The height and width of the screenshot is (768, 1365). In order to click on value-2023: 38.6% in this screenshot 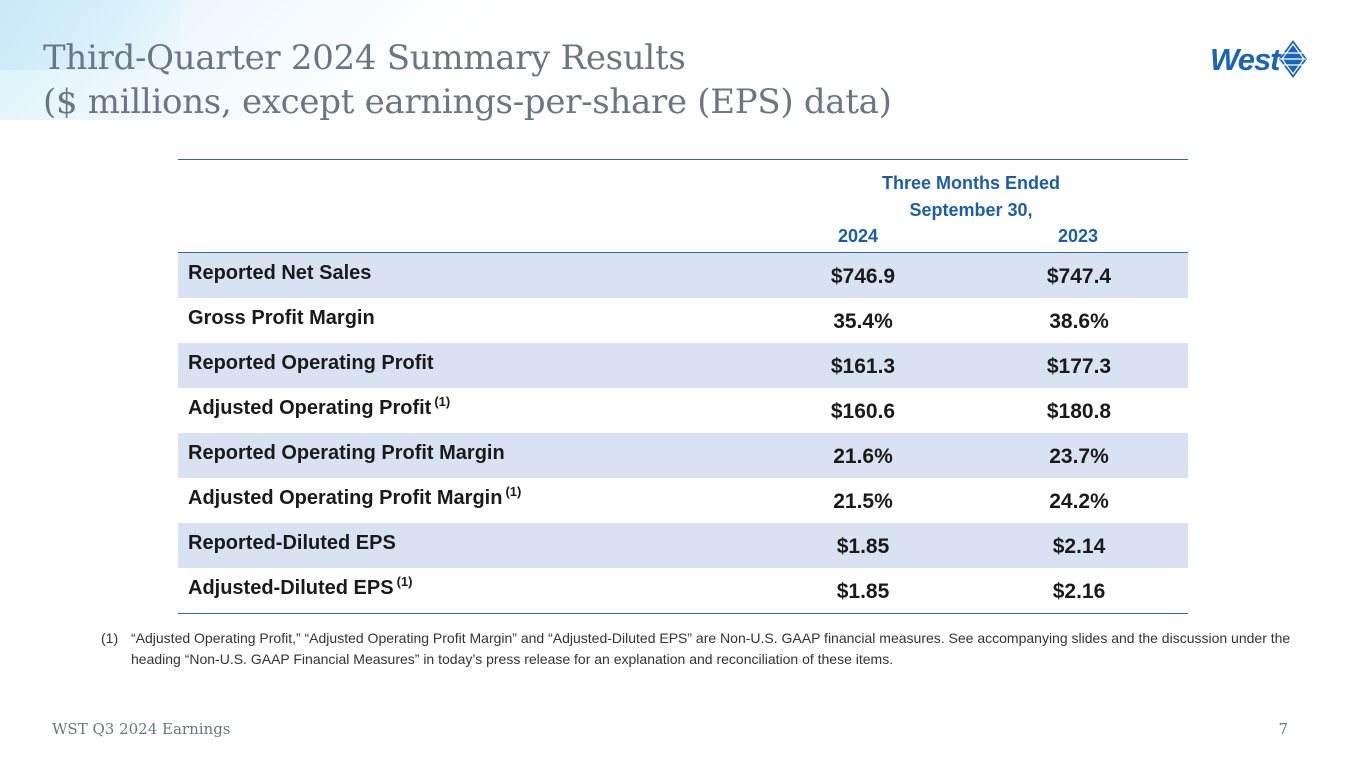, I will do `click(1079, 321)`.